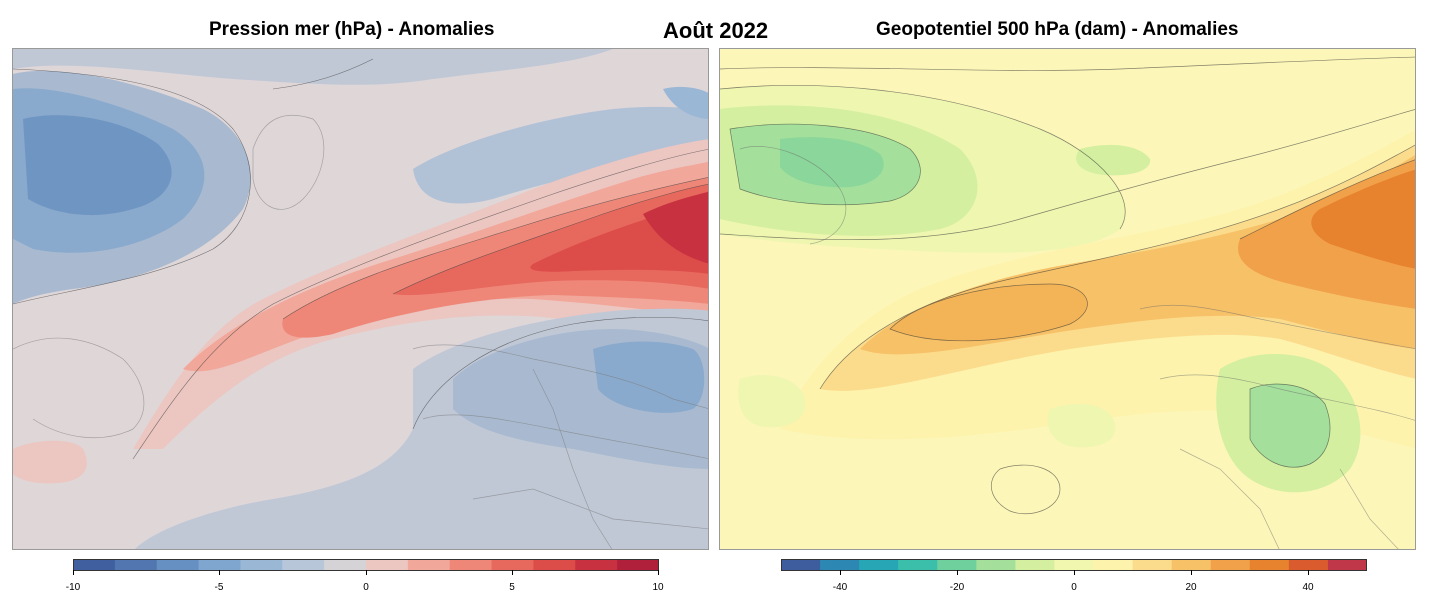 Image resolution: width=1440 pixels, height=600 pixels. I want to click on pressure-colorbar, so click(366, 564).